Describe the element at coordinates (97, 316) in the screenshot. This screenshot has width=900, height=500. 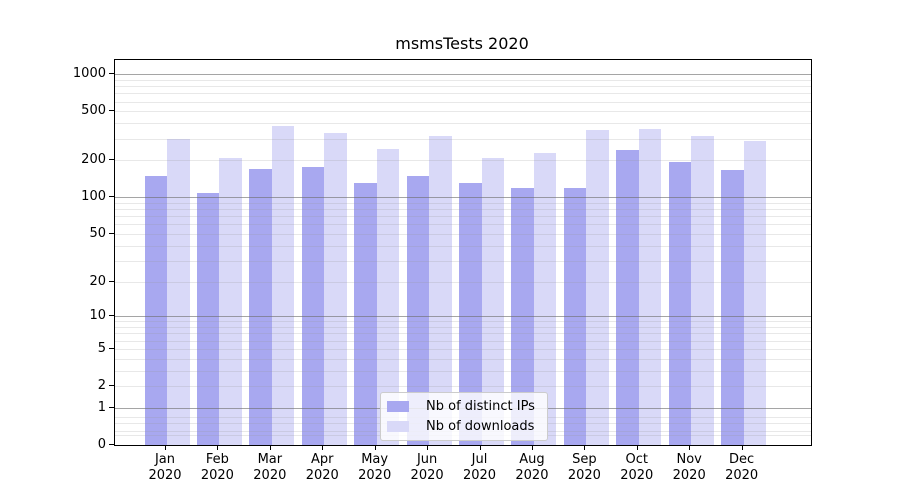
I see `y-tick-label: 10` at that location.